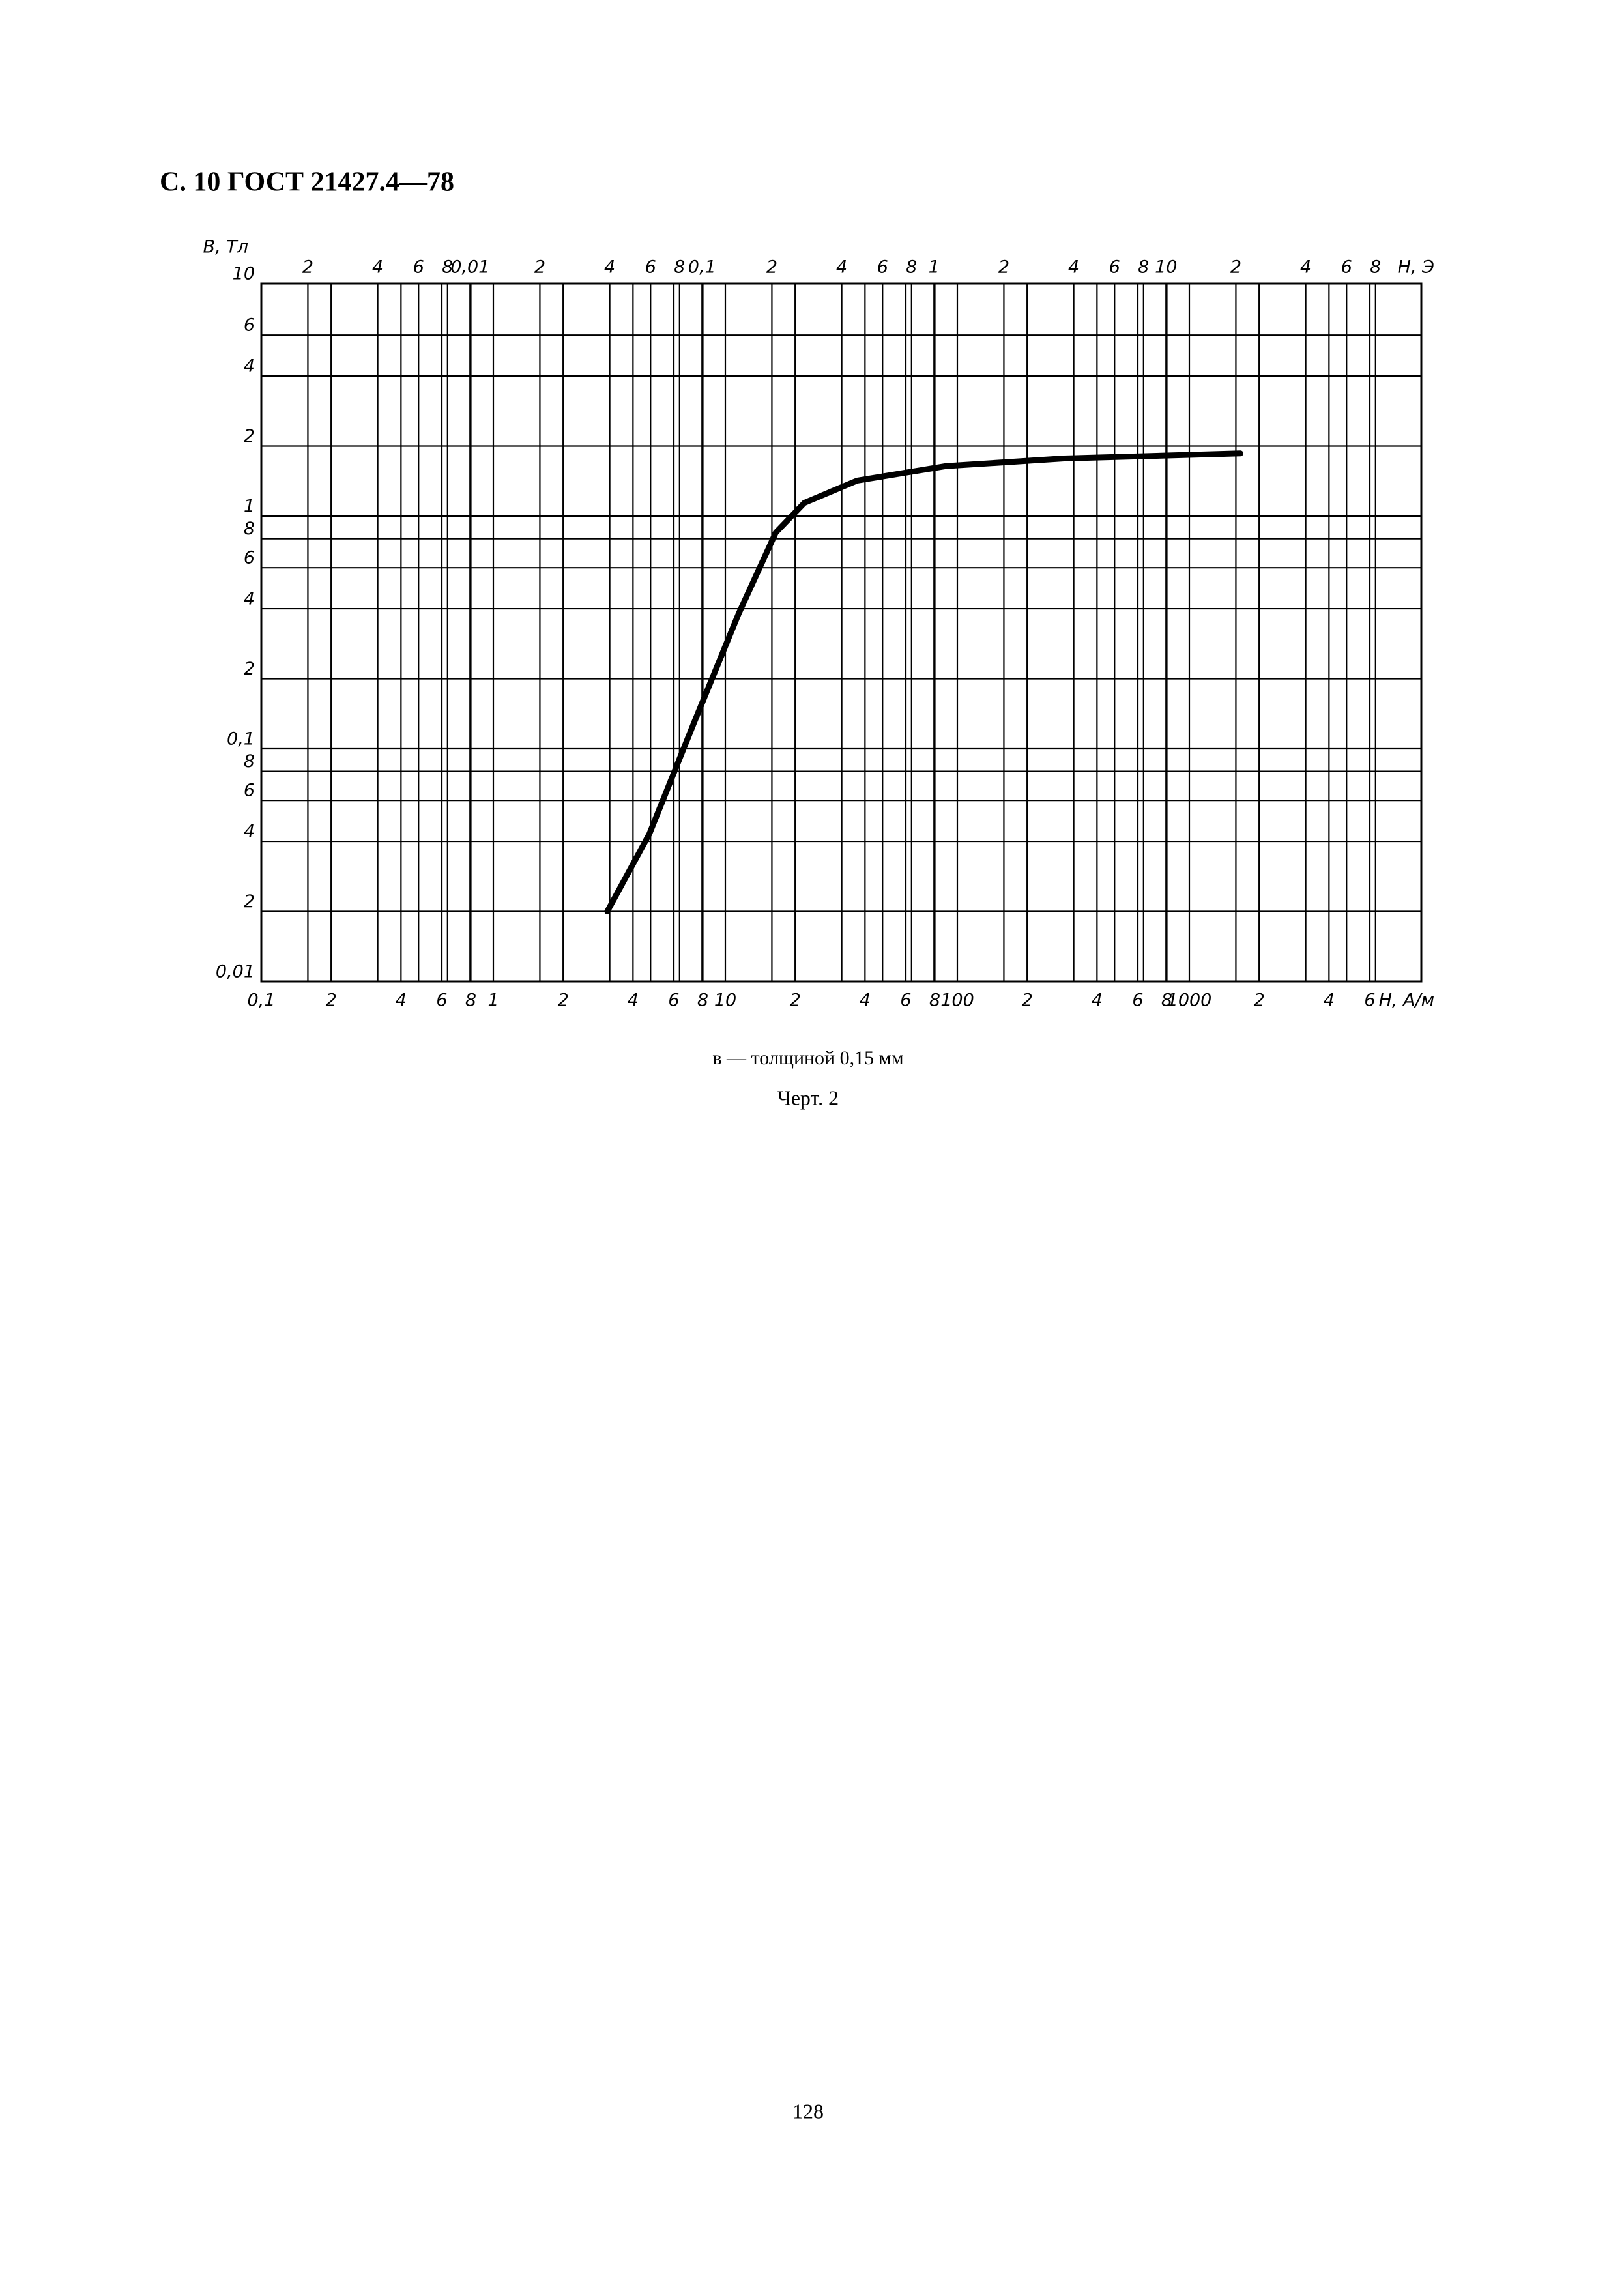 The height and width of the screenshot is (2292, 1624). I want to click on x2-tick-label: 0,1, so click(702, 267).